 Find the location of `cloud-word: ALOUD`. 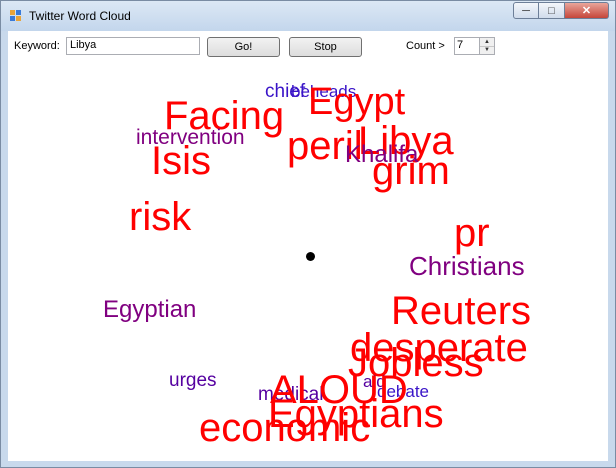

cloud-word: ALOUD is located at coordinates (339, 390).